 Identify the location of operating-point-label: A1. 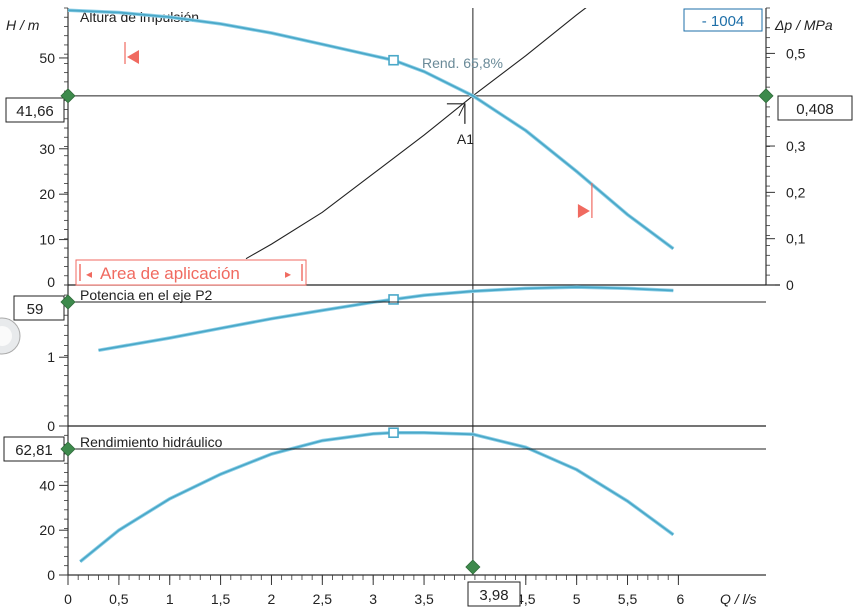
(465, 139).